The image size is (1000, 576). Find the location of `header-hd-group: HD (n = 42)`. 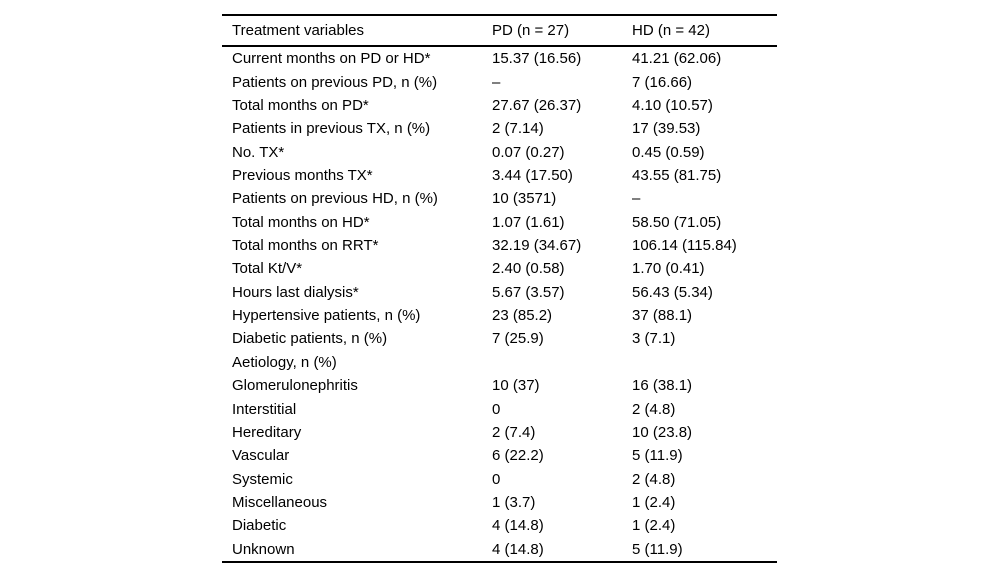

header-hd-group: HD (n = 42) is located at coordinates (671, 30).